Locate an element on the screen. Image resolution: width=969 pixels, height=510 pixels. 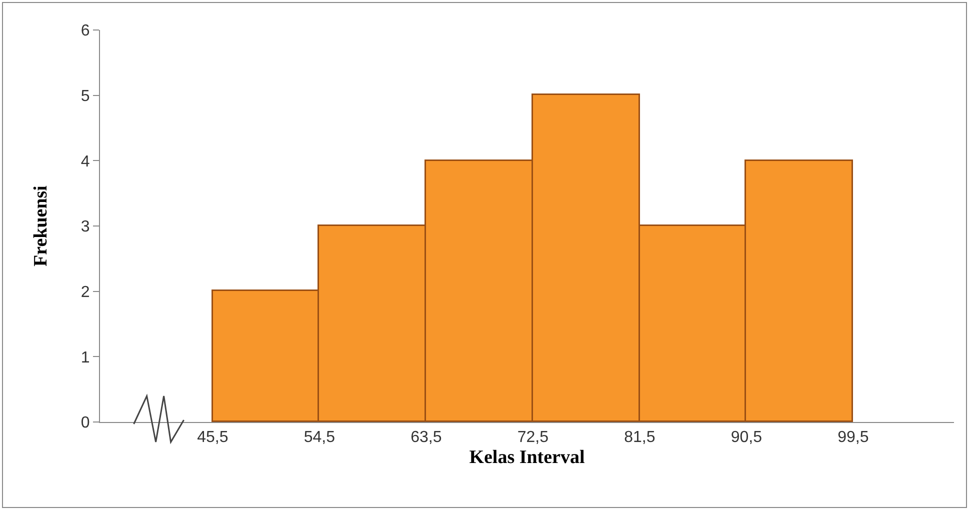
y-tick-label: 4 is located at coordinates (85, 161).